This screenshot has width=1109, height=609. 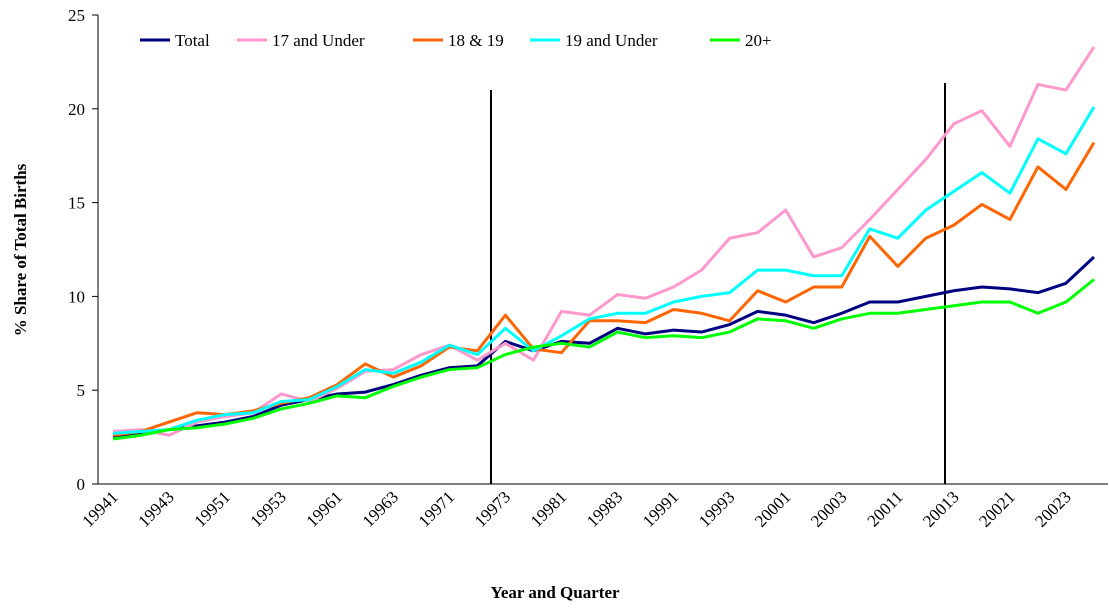 What do you see at coordinates (20, 249) in the screenshot?
I see `y-axis-title: % Share of Total Births` at bounding box center [20, 249].